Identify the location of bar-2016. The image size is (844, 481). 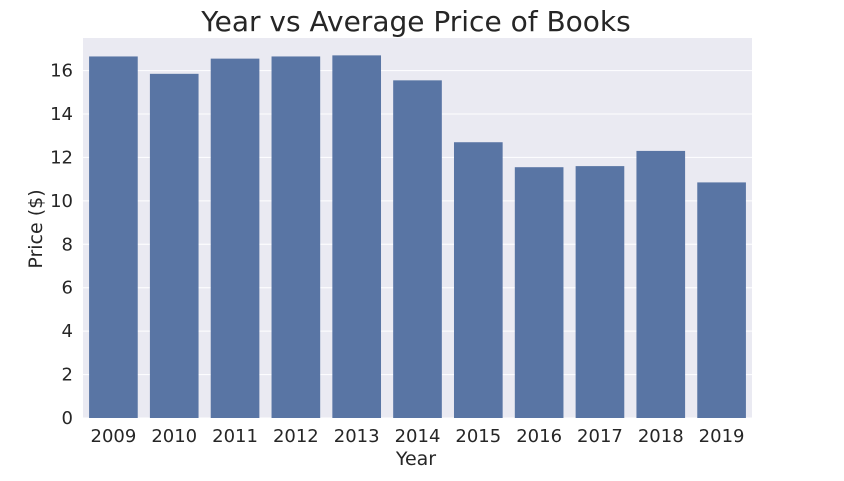
(539, 292).